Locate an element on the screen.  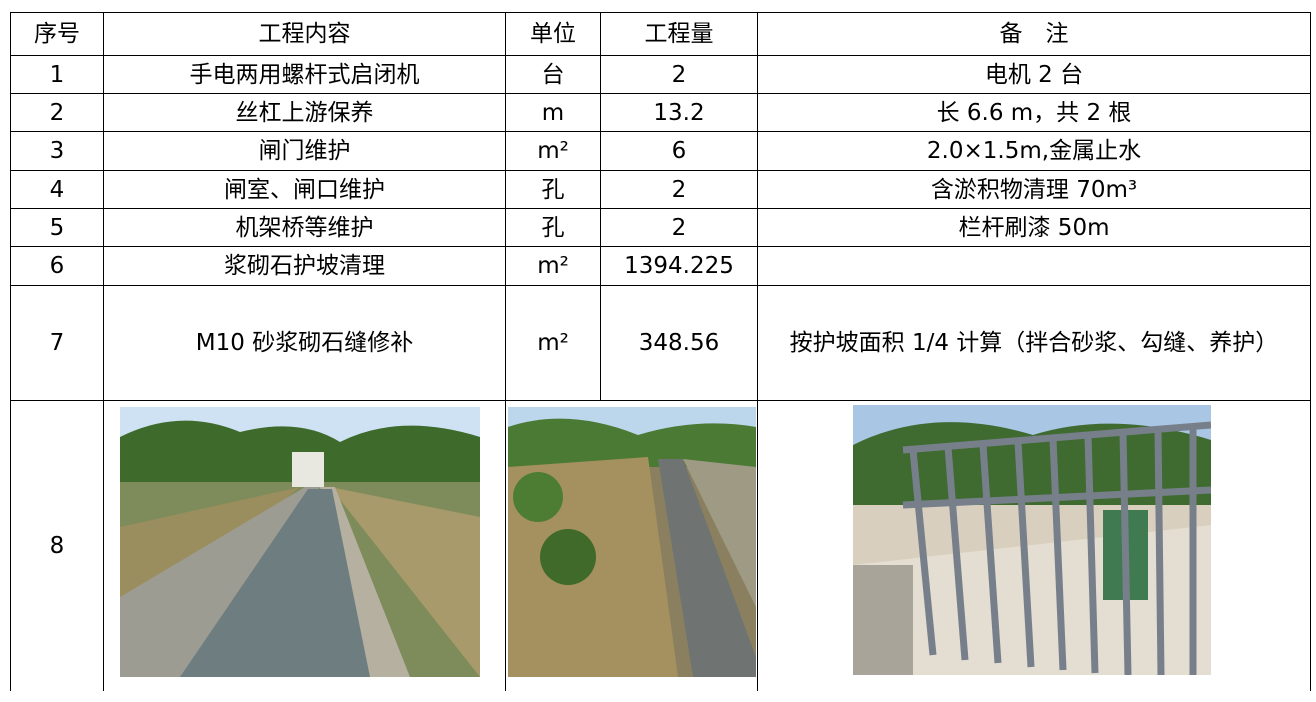
cell: 浆砌石护坡清理 is located at coordinates (304, 266).